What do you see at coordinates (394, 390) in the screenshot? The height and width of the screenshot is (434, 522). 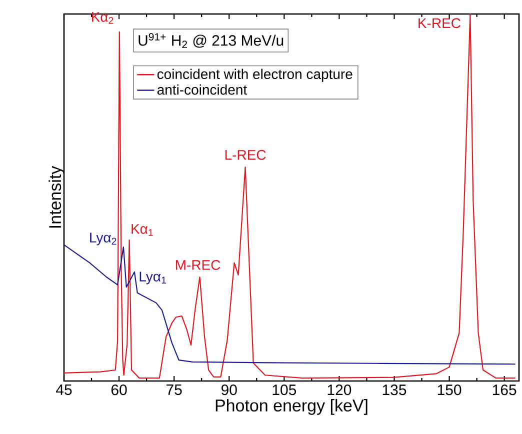 I see `x-tick-label: 135` at bounding box center [394, 390].